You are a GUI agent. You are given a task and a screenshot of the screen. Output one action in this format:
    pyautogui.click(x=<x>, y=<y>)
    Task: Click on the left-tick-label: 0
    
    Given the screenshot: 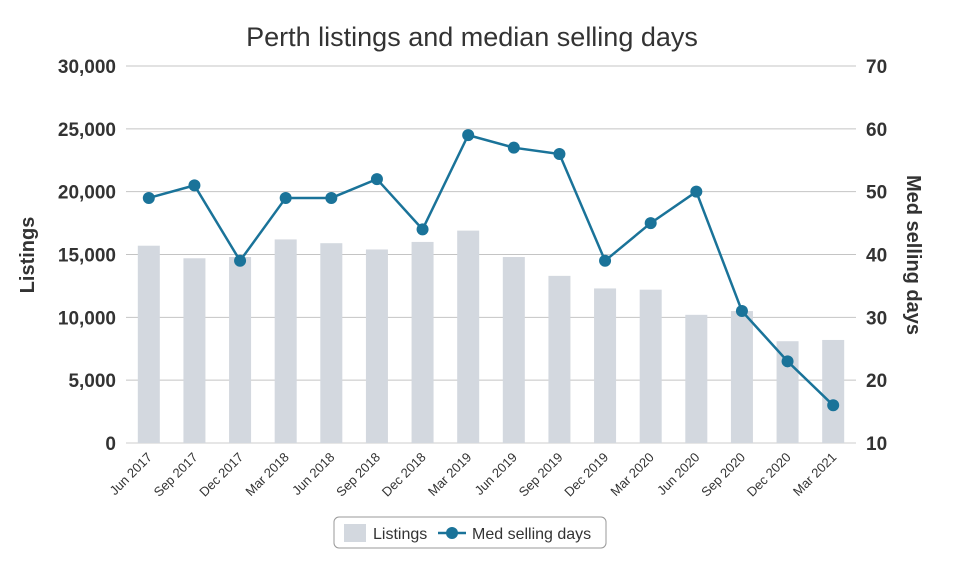 What is the action you would take?
    pyautogui.click(x=110, y=444)
    